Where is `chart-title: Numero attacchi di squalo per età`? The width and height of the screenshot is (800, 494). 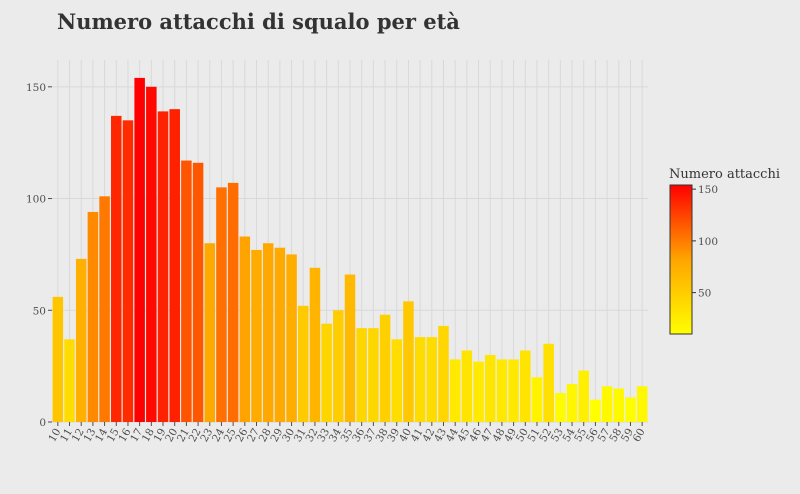
chart-title: Numero attacchi di squalo per età is located at coordinates (258, 21).